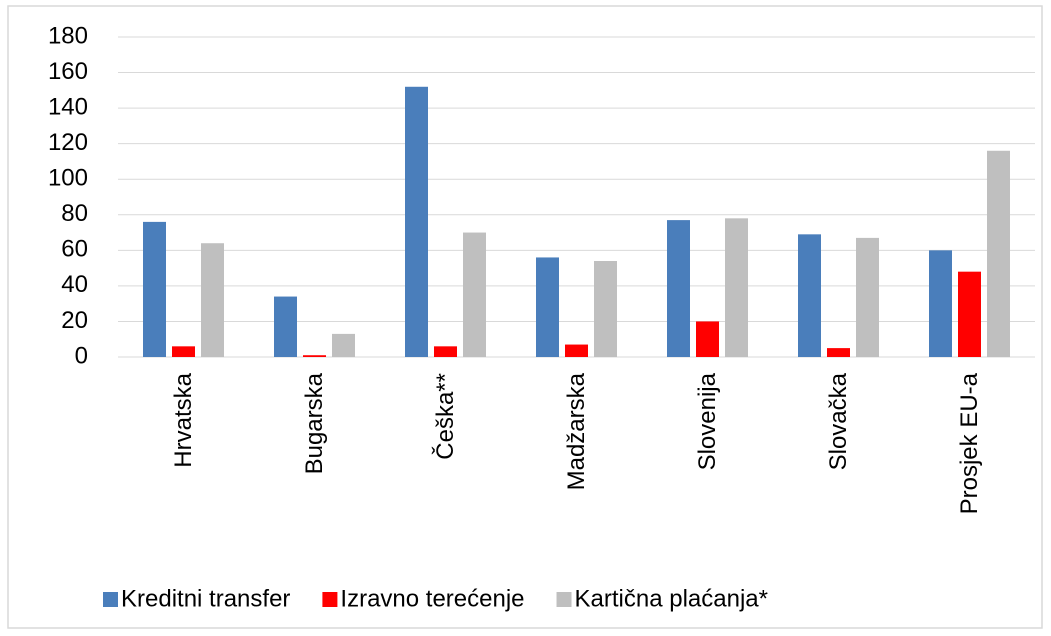  I want to click on x-tick-label: Slovenija, so click(707, 421).